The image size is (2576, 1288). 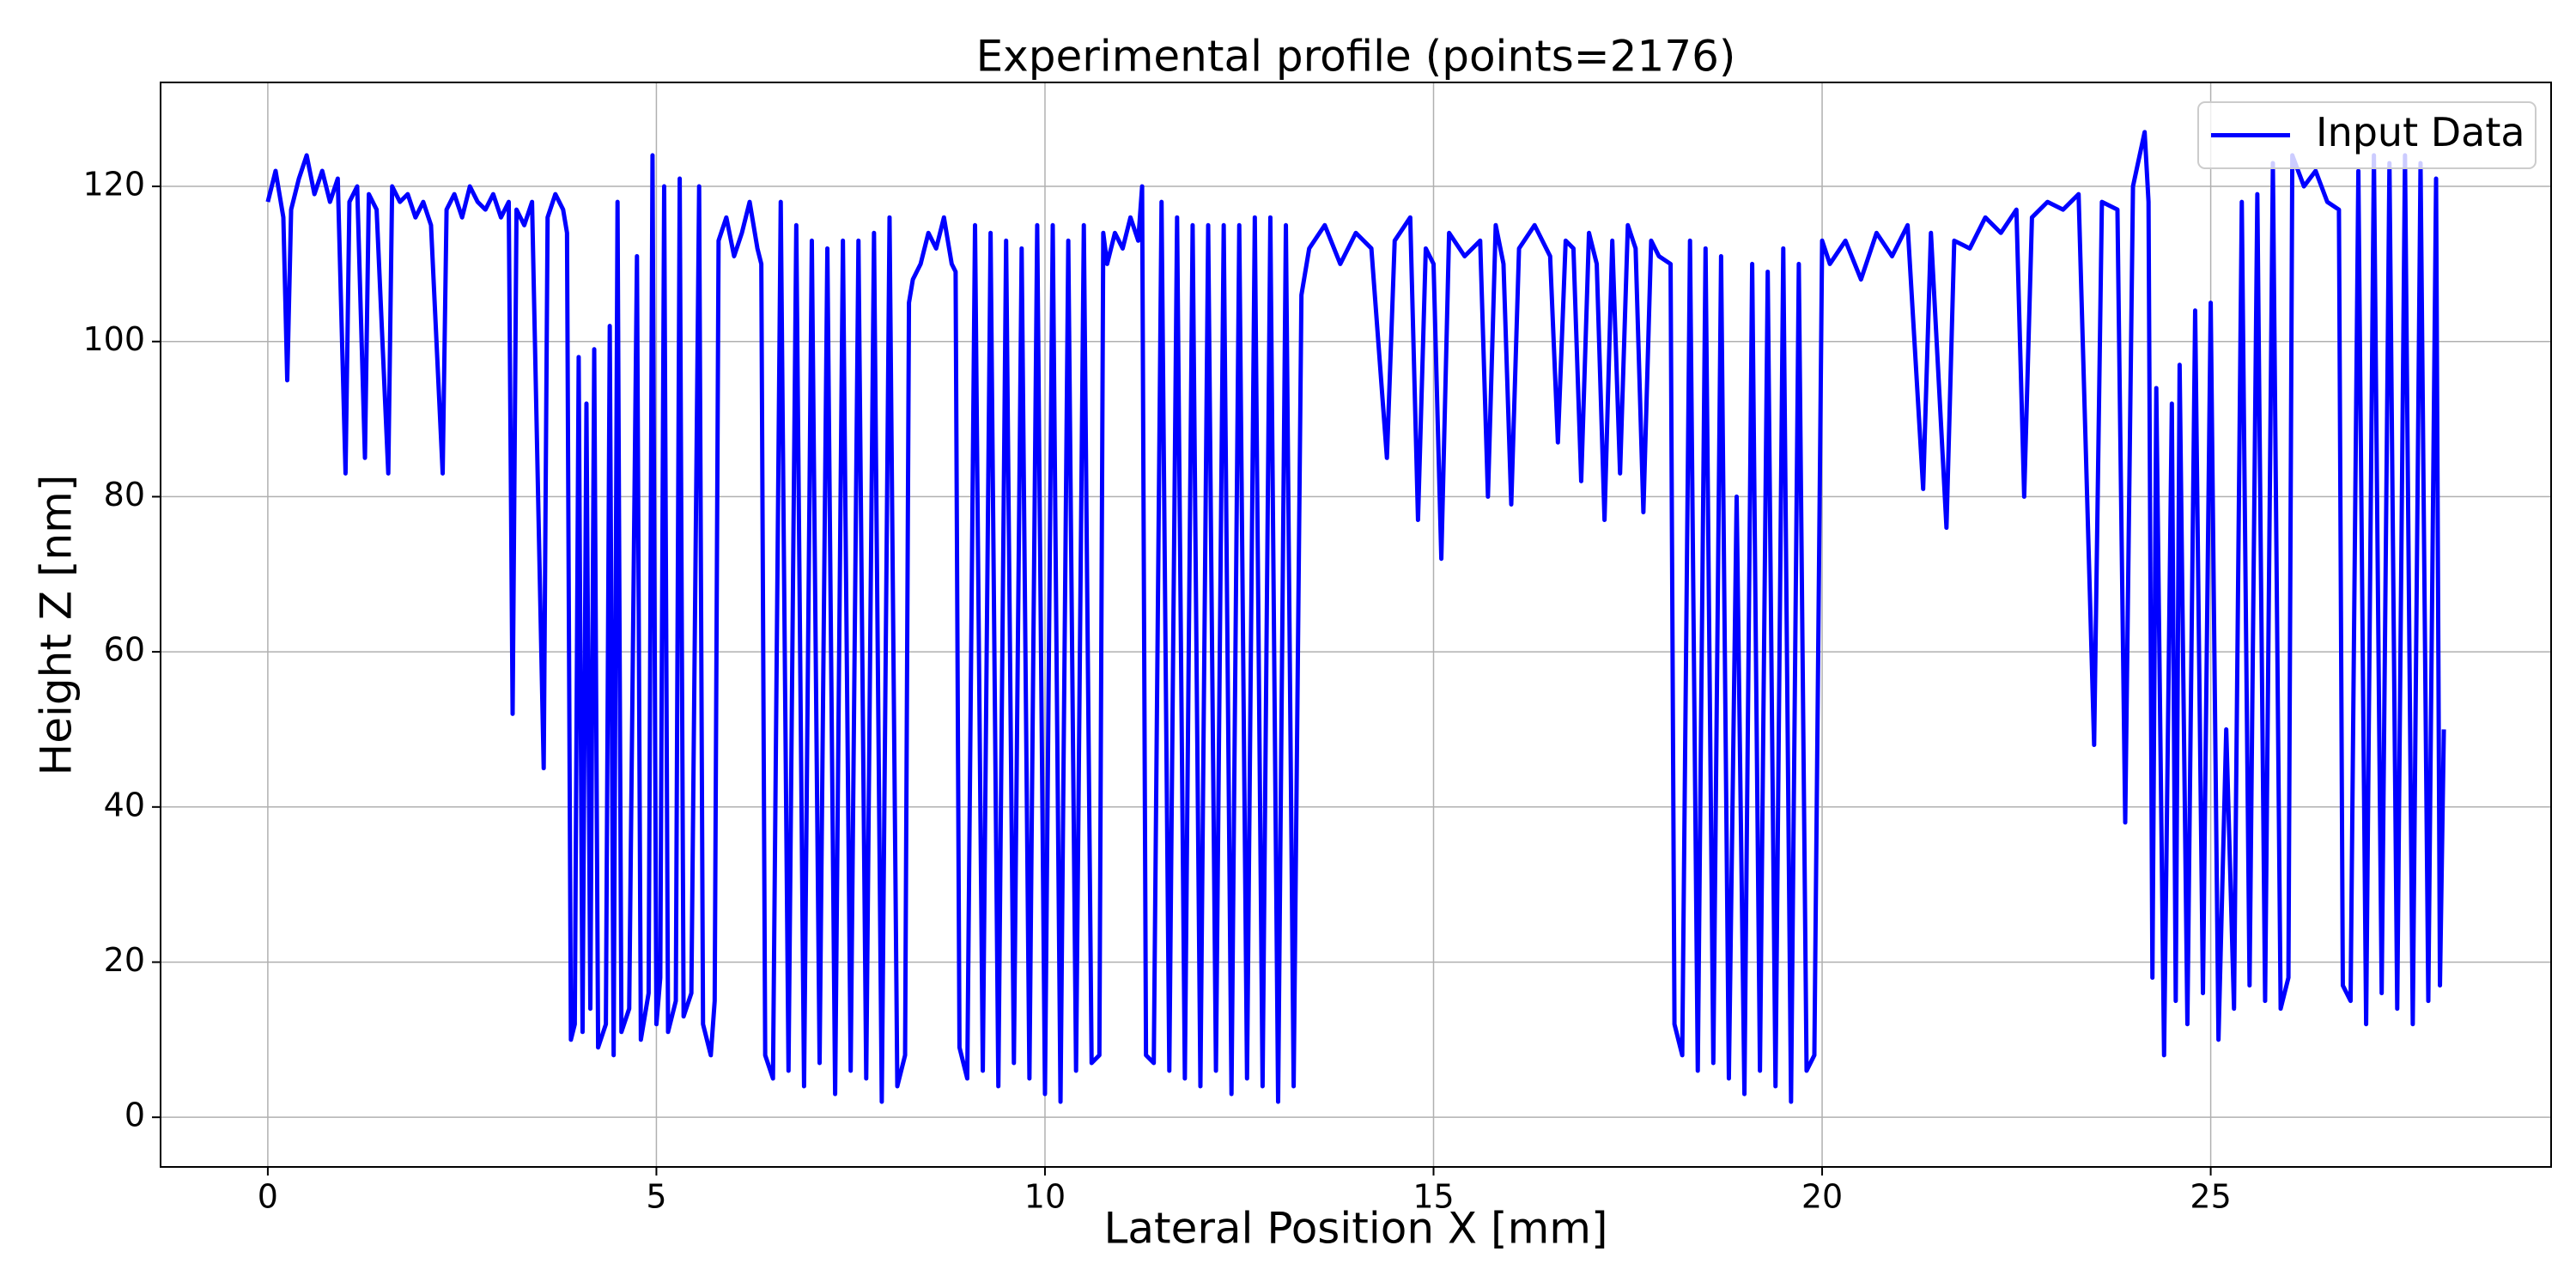 I want to click on x-tick-label: 20, so click(x=1822, y=1197).